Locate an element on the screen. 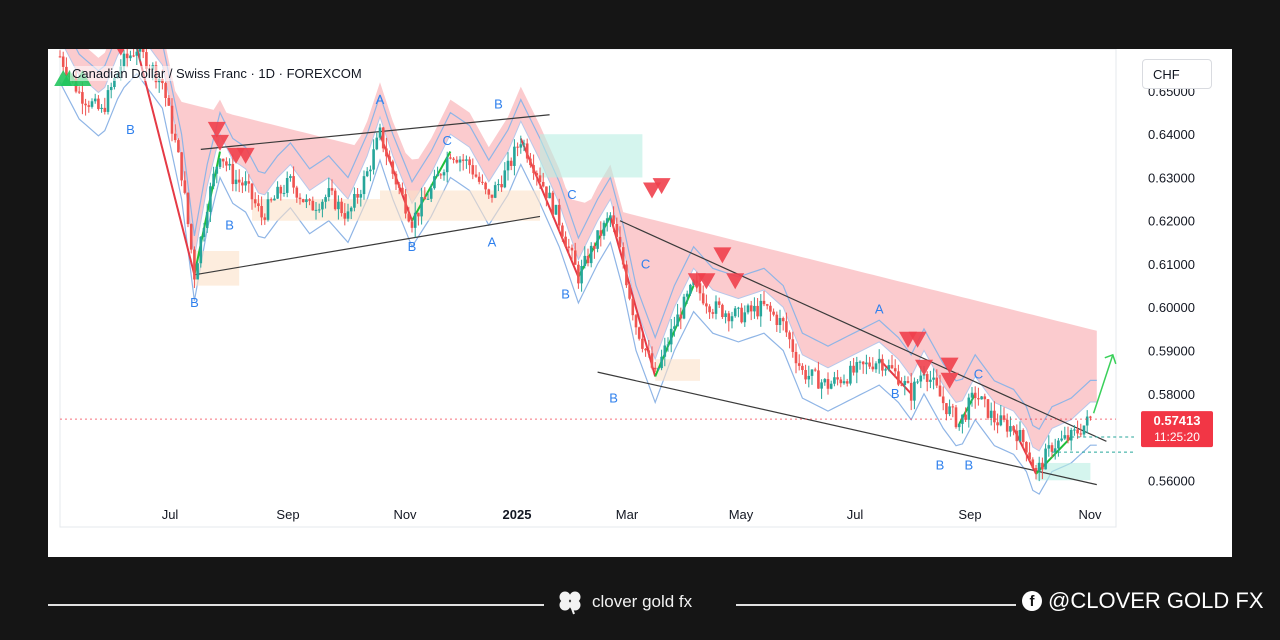  y-tick-label: 0.62000 is located at coordinates (1171, 221).